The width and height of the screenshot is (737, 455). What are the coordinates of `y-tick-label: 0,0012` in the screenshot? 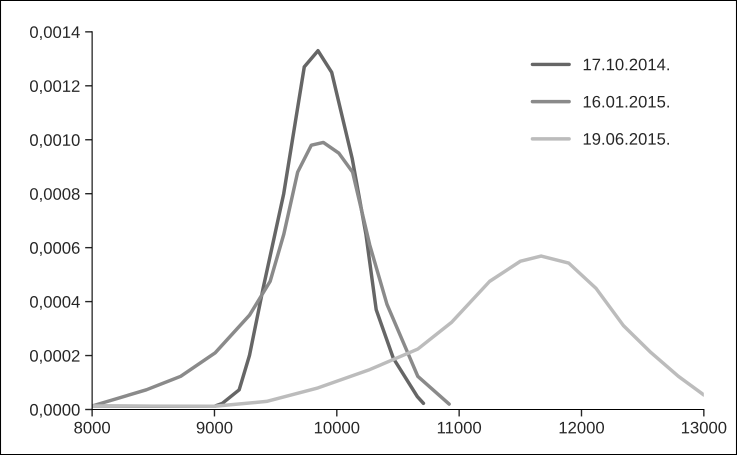 It's located at (55, 87).